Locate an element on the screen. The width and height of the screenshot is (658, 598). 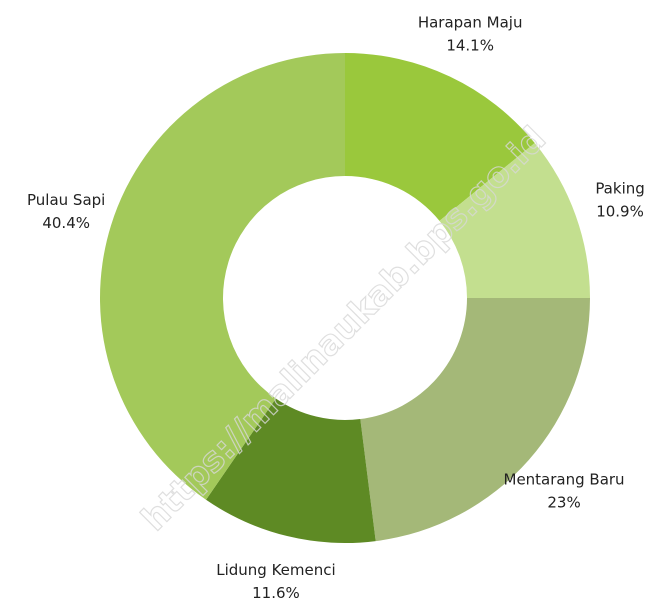
slice-label: Pulau Sapi is located at coordinates (66, 200).